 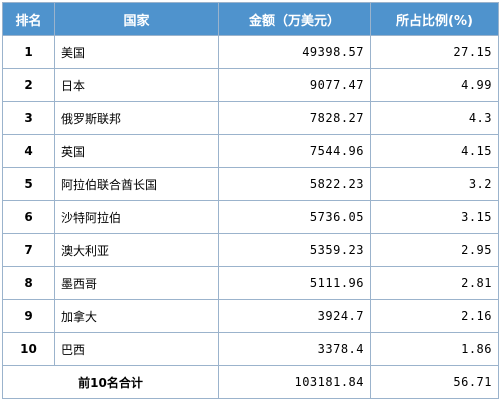 I want to click on table-row: 1 美国 49398.57 27.15, so click(x=250, y=52).